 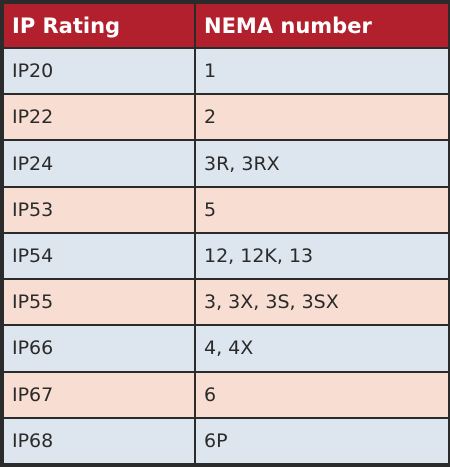 What do you see at coordinates (322, 441) in the screenshot?
I see `nema-number-cell: 6P` at bounding box center [322, 441].